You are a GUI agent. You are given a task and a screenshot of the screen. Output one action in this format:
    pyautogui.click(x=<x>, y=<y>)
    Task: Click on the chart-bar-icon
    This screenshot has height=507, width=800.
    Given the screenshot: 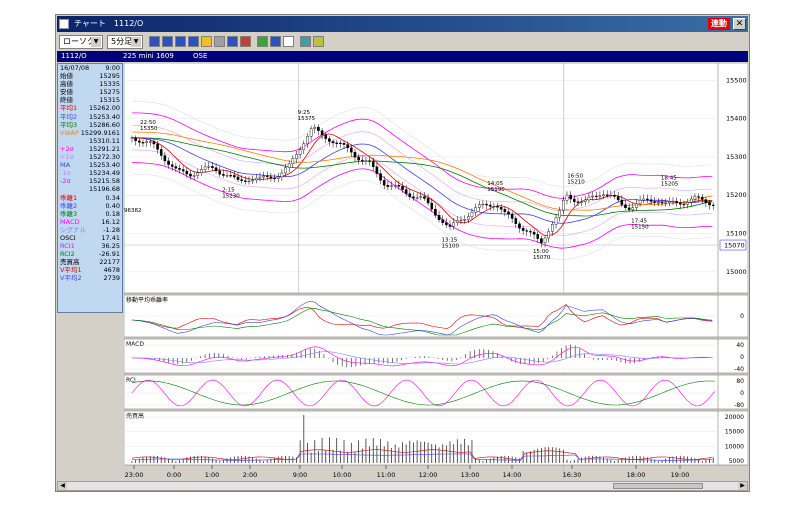 What is the action you would take?
    pyautogui.click(x=167, y=41)
    